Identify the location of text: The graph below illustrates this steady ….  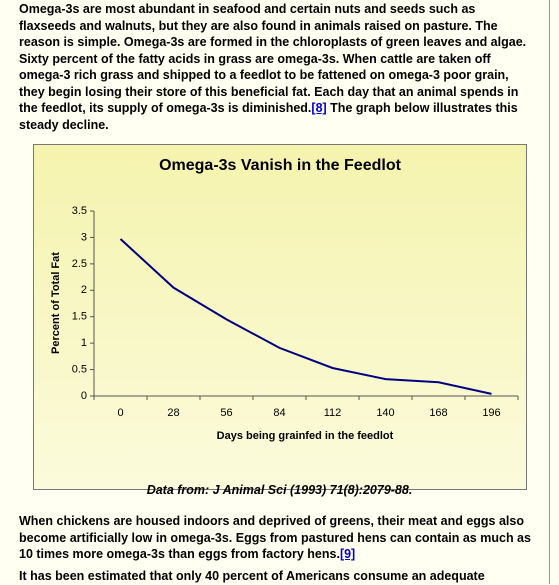
(268, 116).